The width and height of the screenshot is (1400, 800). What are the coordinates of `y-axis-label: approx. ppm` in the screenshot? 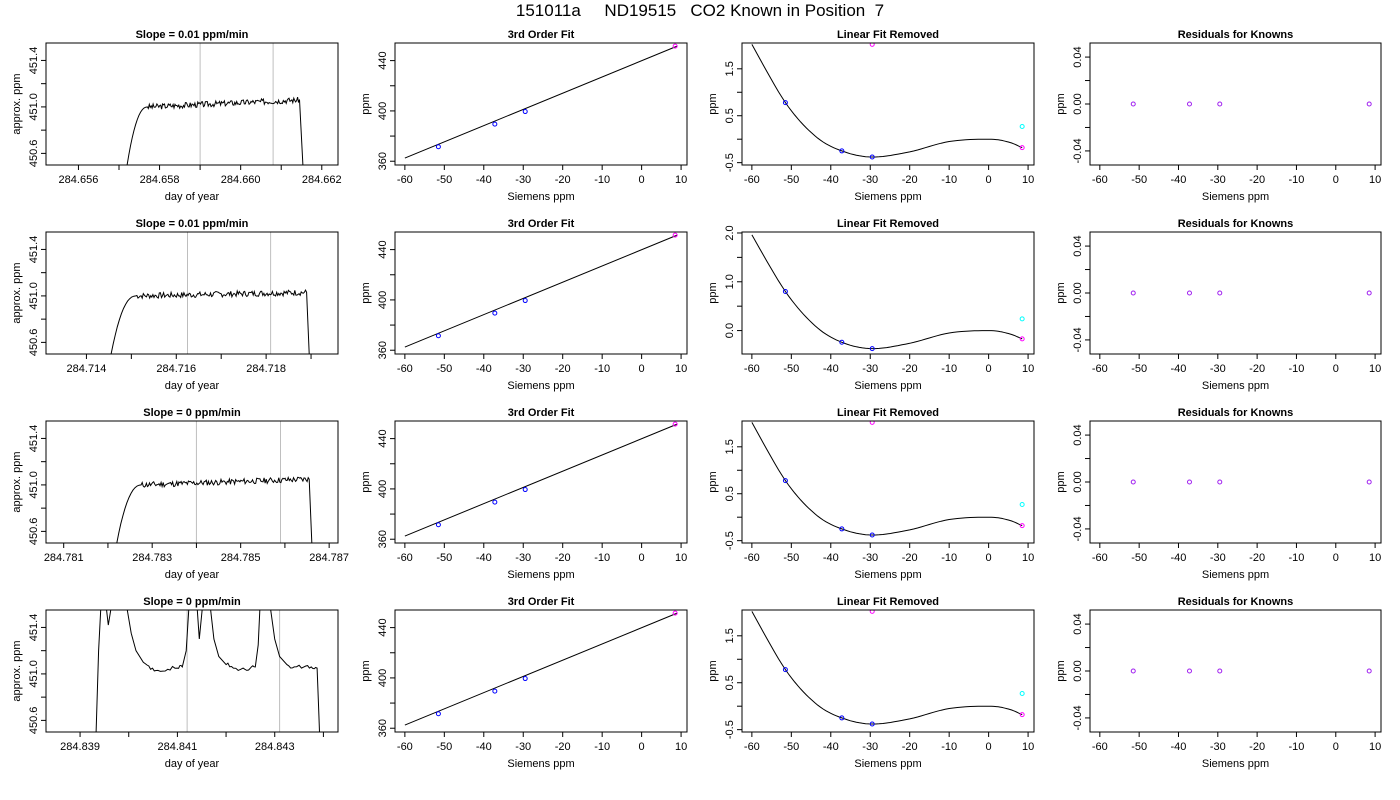 It's located at (17, 670).